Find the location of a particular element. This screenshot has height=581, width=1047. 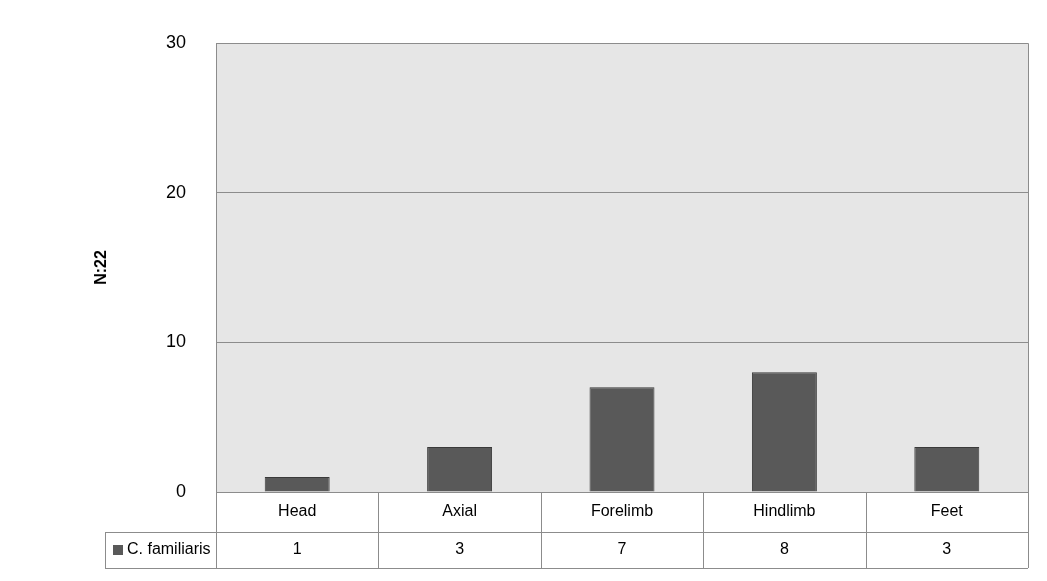

y-axis-title: N:22 is located at coordinates (101, 267).